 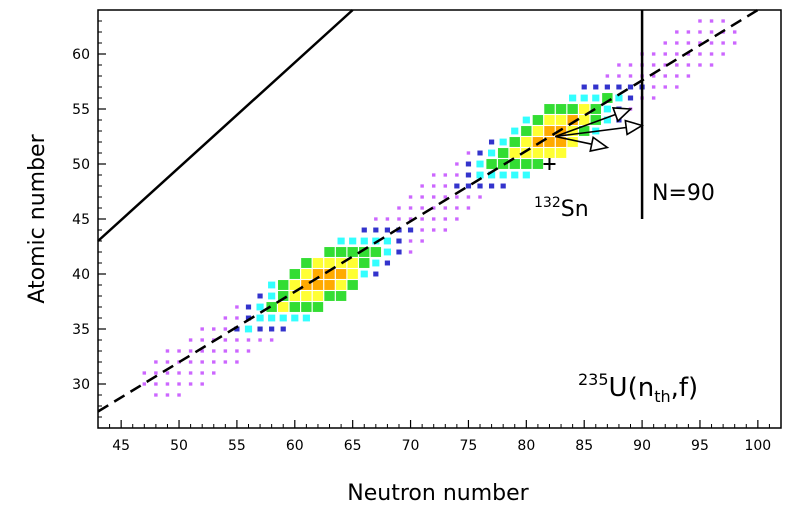 What do you see at coordinates (81, 220) in the screenshot?
I see `y-tick-label: 45` at bounding box center [81, 220].